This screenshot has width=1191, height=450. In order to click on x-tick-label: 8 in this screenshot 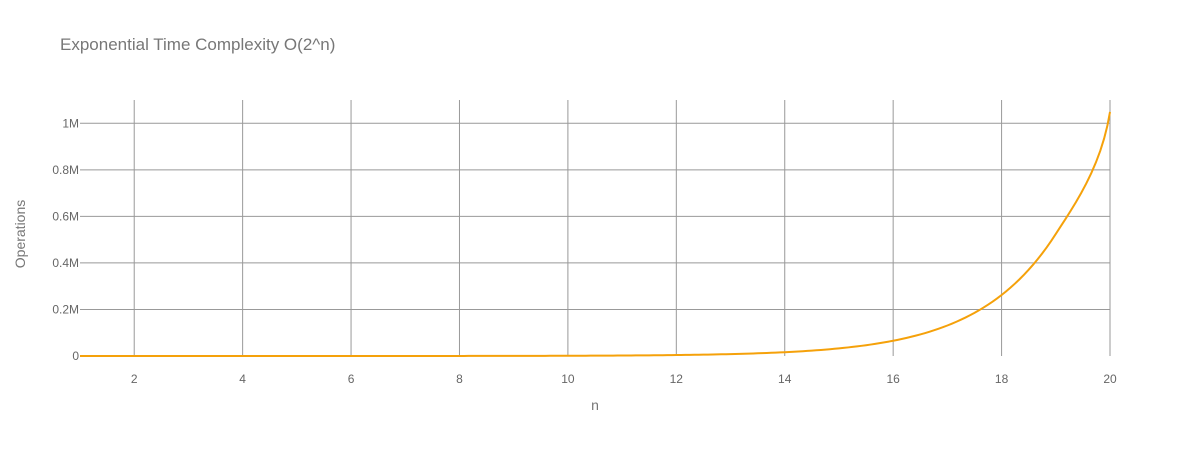, I will do `click(459, 379)`.